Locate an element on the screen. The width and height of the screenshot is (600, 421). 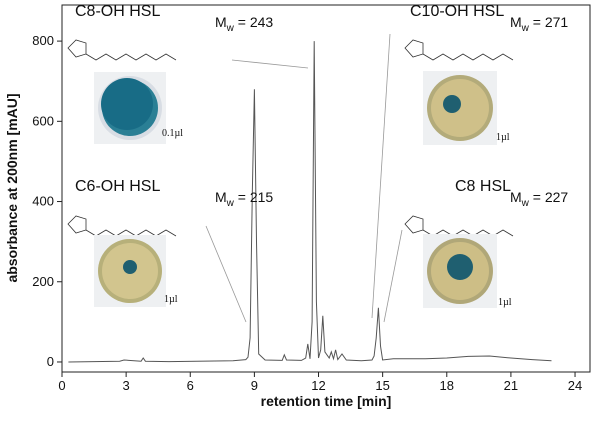
x-tick-label: 0 is located at coordinates (61, 385).